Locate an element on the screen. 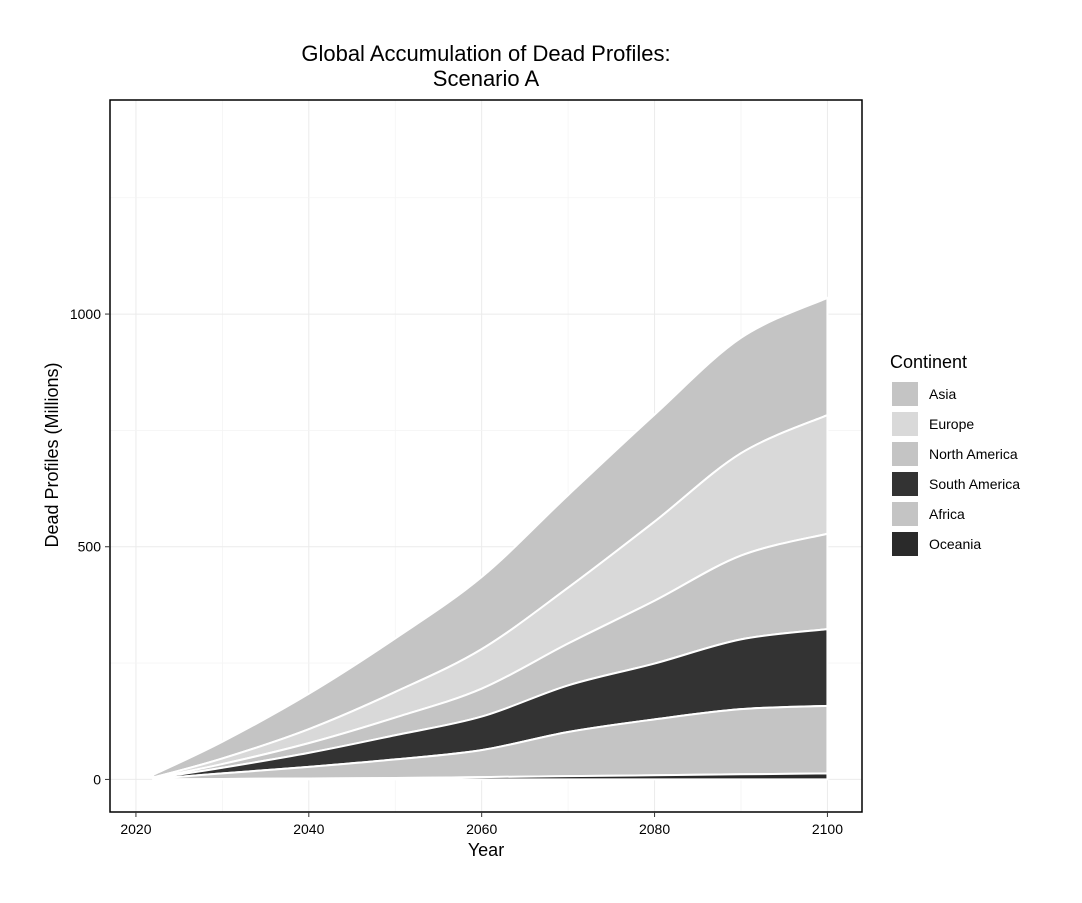  x-axis-title: Year is located at coordinates (486, 850).